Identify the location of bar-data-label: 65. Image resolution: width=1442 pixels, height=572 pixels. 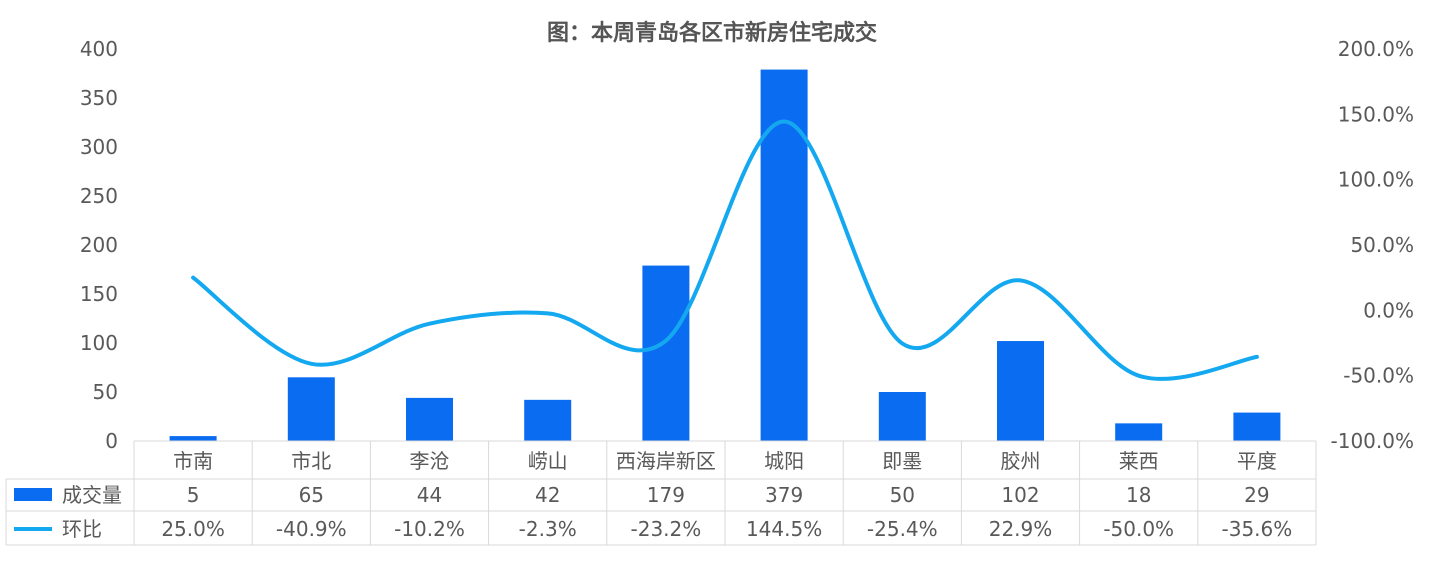
(311, 495).